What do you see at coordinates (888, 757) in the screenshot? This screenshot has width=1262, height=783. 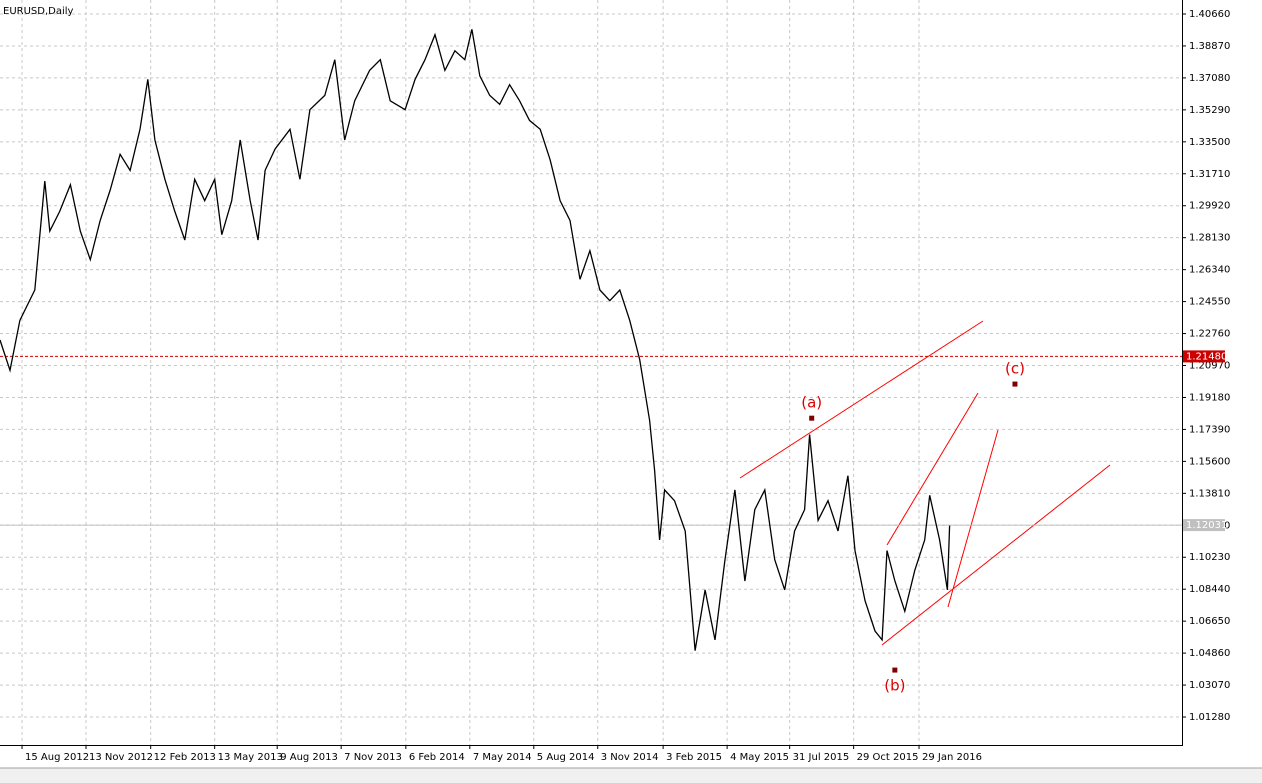 I see `x-tick-label: 29 Oct 2015` at bounding box center [888, 757].